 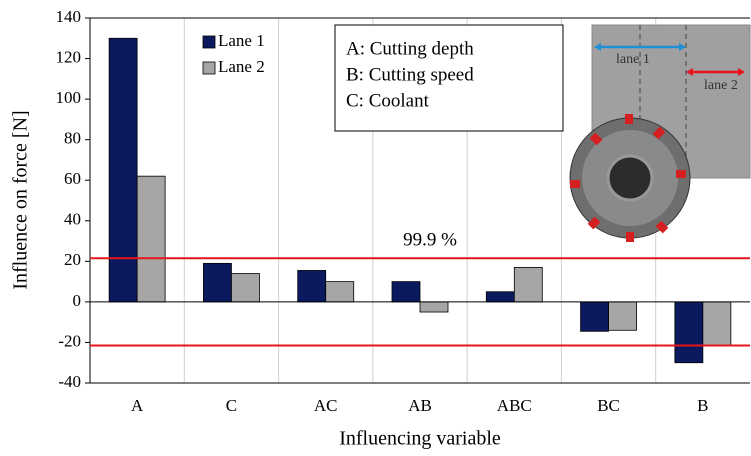 What do you see at coordinates (69, 381) in the screenshot?
I see `y-tick-label: -40` at bounding box center [69, 381].